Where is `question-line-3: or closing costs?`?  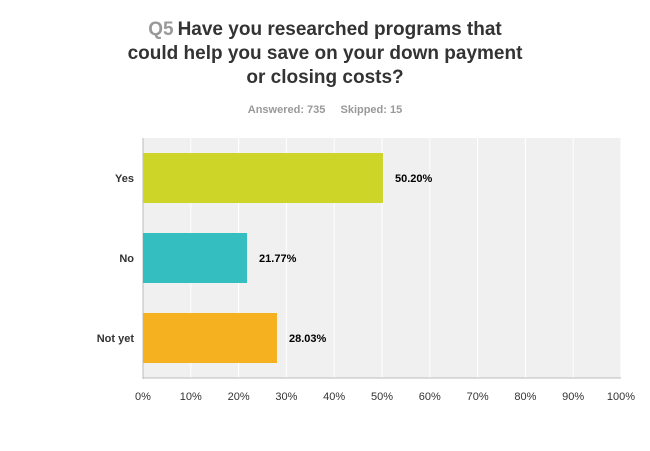 question-line-3: or closing costs? is located at coordinates (325, 77).